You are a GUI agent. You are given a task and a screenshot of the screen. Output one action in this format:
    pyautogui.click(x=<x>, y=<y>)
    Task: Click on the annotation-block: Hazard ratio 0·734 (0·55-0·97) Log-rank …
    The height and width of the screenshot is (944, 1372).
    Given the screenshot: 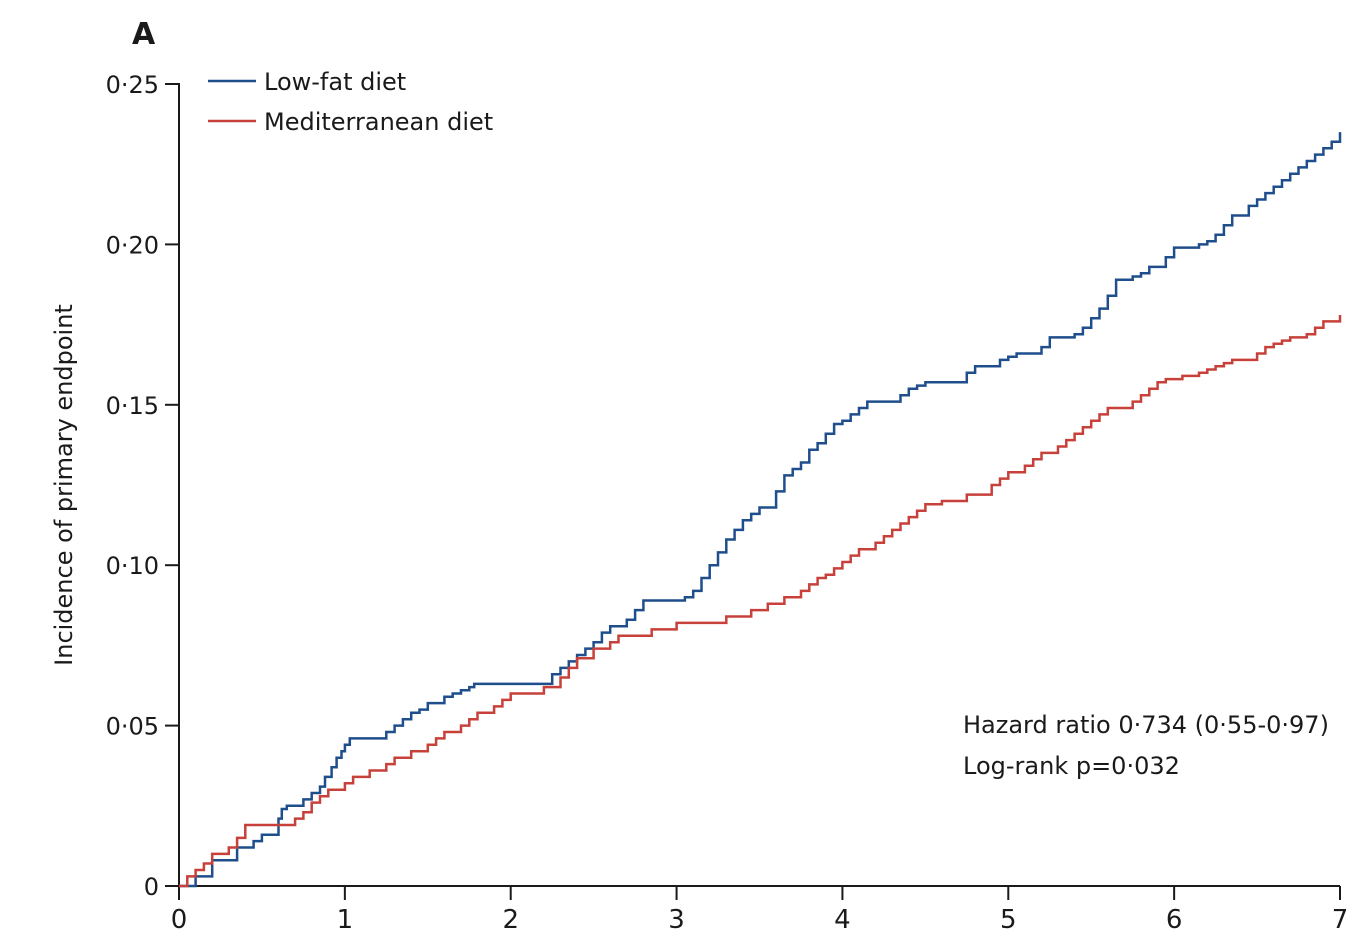 What is the action you would take?
    pyautogui.click(x=1146, y=745)
    